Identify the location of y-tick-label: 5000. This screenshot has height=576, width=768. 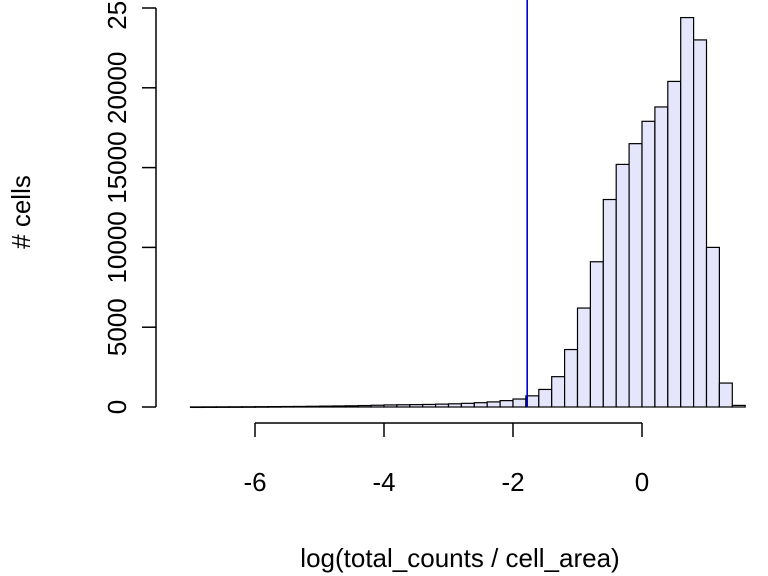
(117, 327).